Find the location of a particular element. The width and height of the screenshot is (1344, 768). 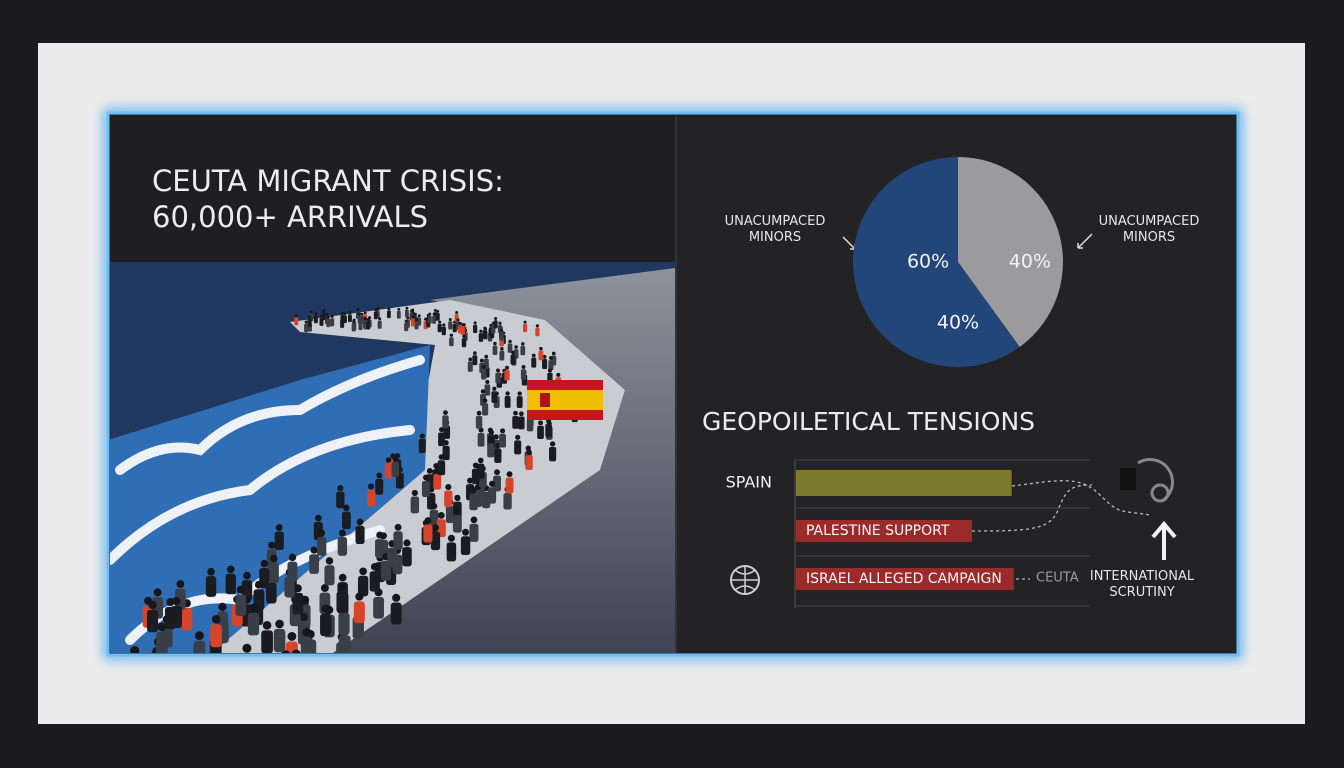

pie-slice is located at coordinates (936, 262).